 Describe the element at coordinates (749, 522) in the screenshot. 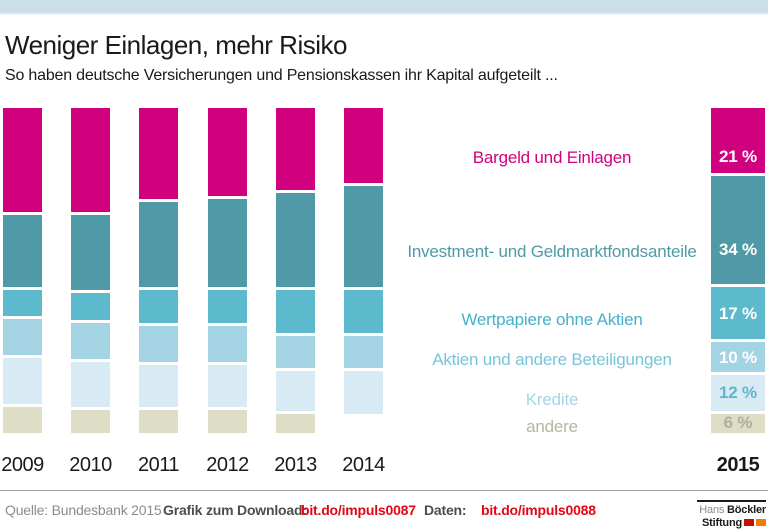

I see `logo-flag-red` at that location.